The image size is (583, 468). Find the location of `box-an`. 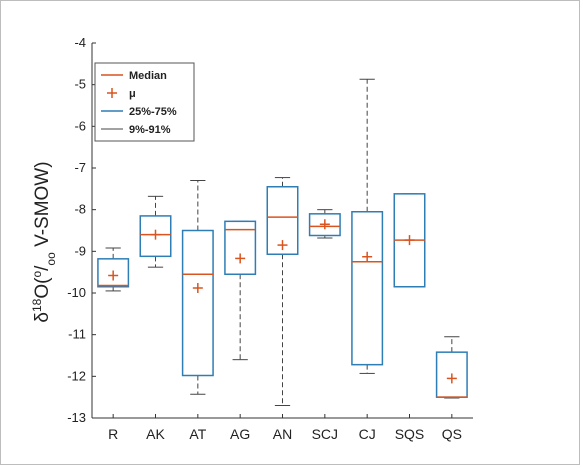

box-an is located at coordinates (282, 291).